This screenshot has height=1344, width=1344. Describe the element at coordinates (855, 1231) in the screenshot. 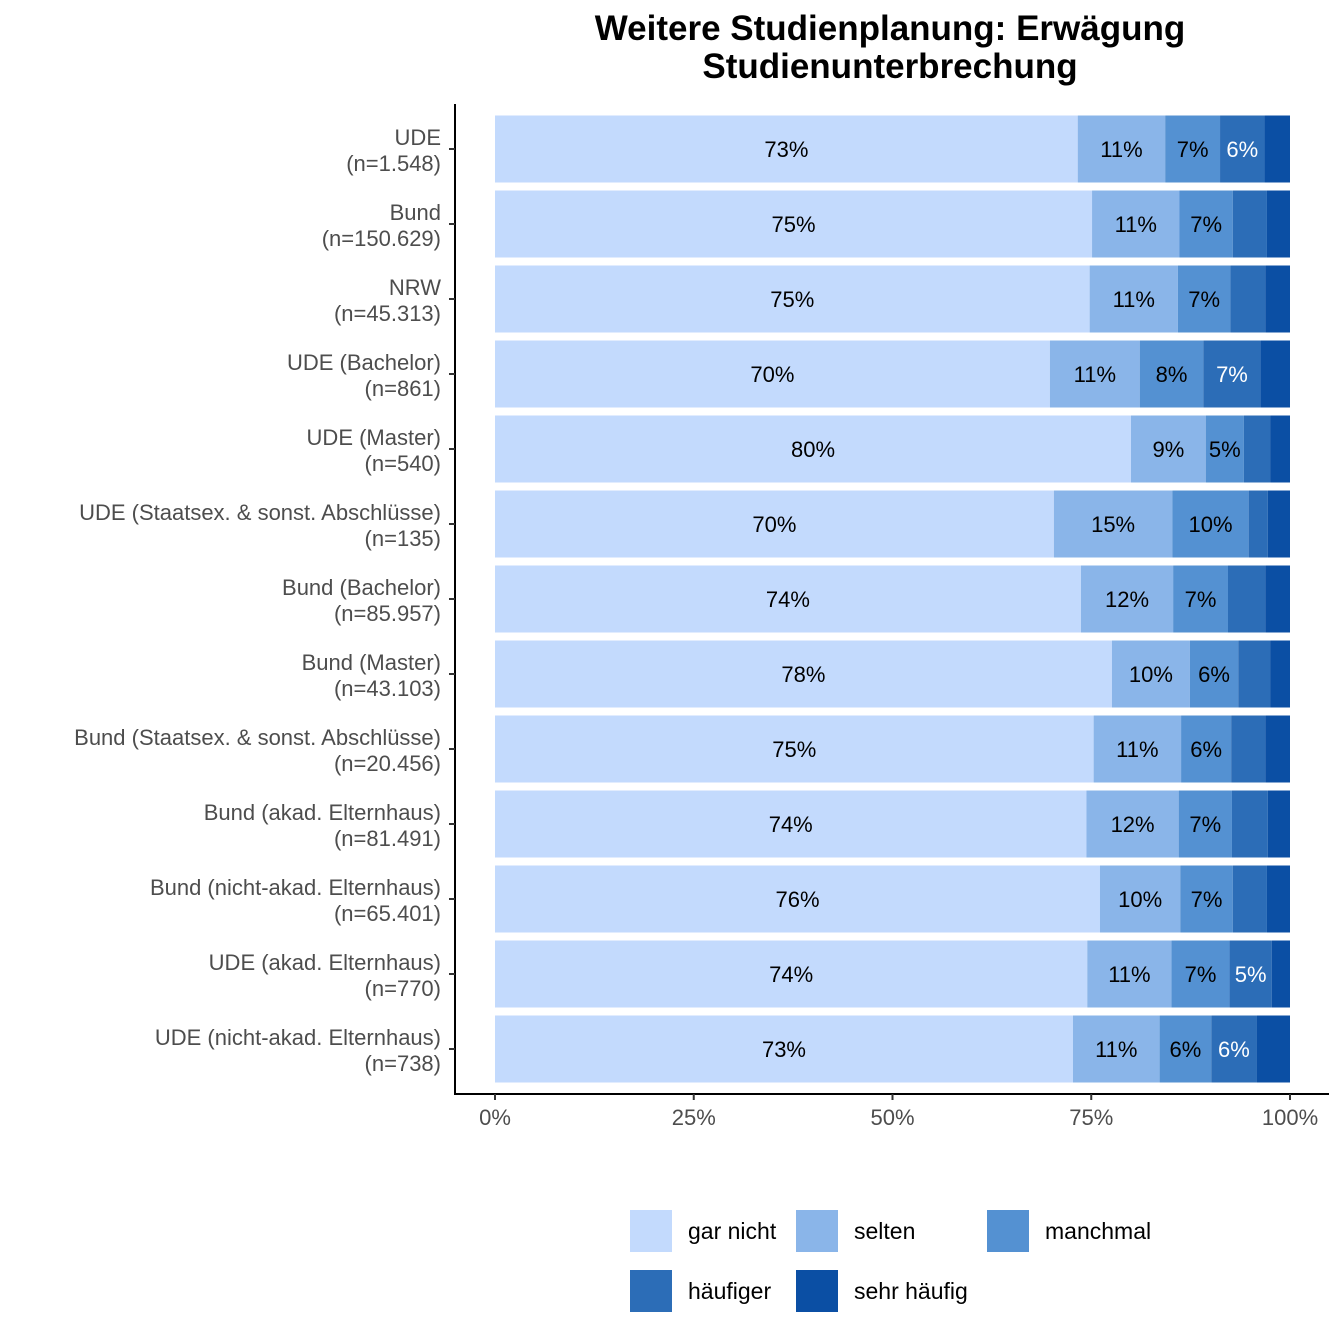

I see `legend-item: selten` at that location.